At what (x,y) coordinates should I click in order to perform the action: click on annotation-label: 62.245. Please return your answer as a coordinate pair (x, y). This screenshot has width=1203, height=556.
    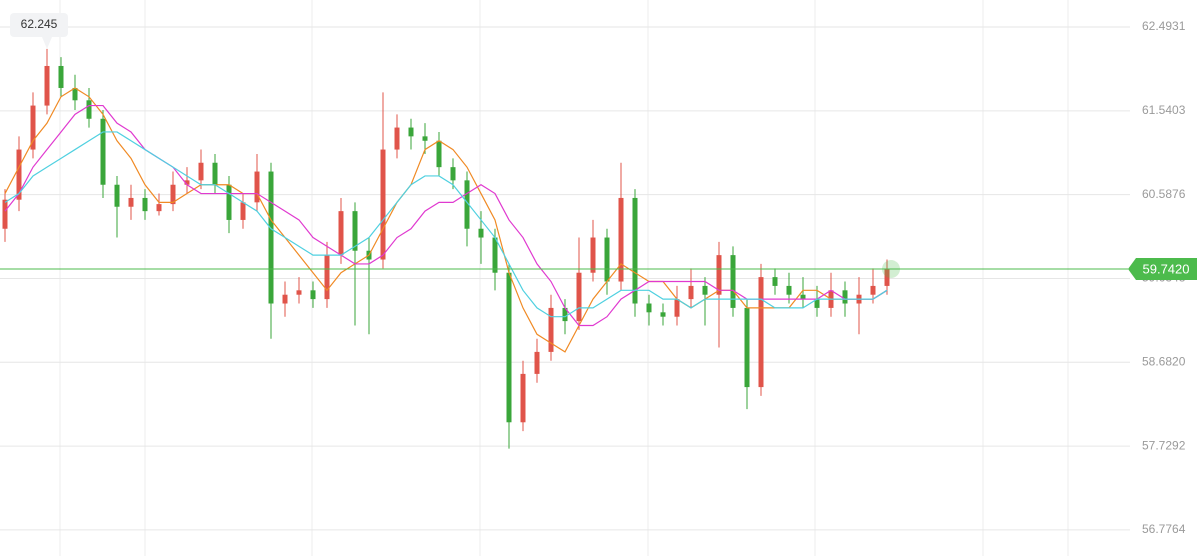
    Looking at the image, I should click on (39, 24).